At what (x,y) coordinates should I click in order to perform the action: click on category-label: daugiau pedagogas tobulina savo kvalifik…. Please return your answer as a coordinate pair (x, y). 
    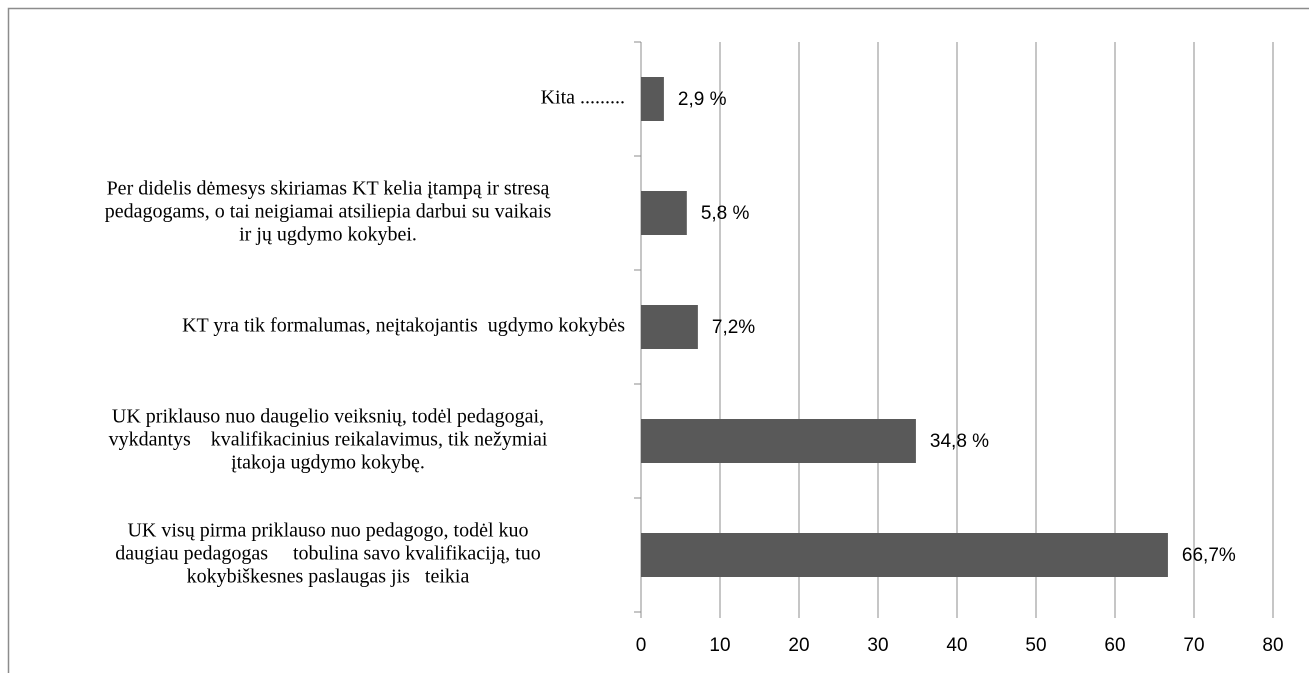
    Looking at the image, I should click on (327, 554).